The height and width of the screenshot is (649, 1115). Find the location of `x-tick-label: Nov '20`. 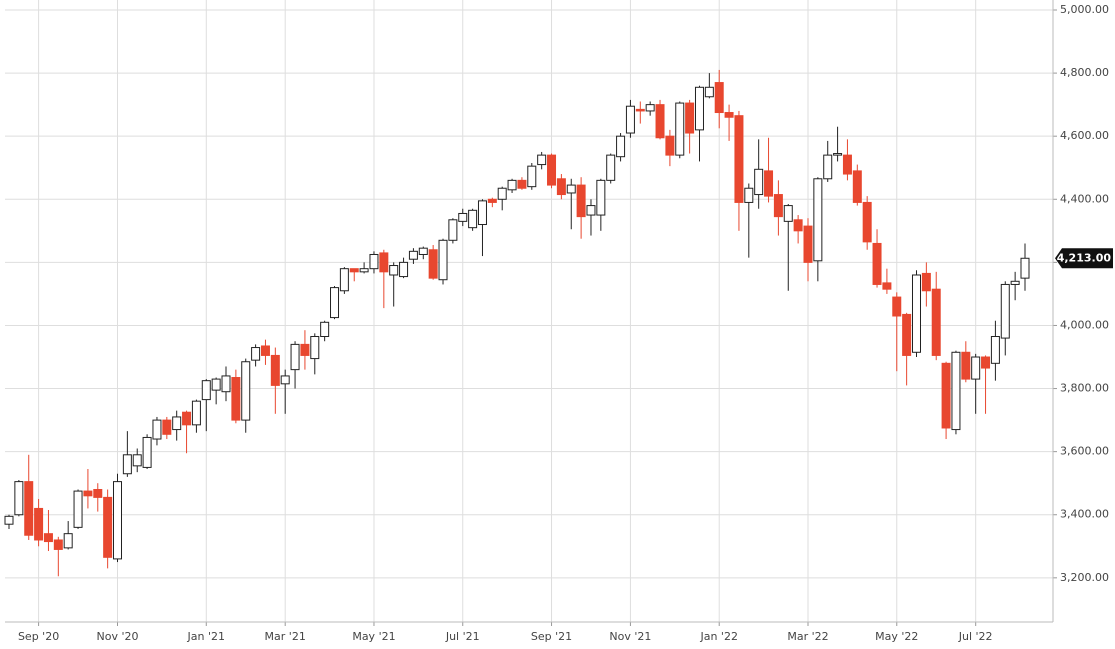

x-tick-label: Nov '20 is located at coordinates (118, 636).